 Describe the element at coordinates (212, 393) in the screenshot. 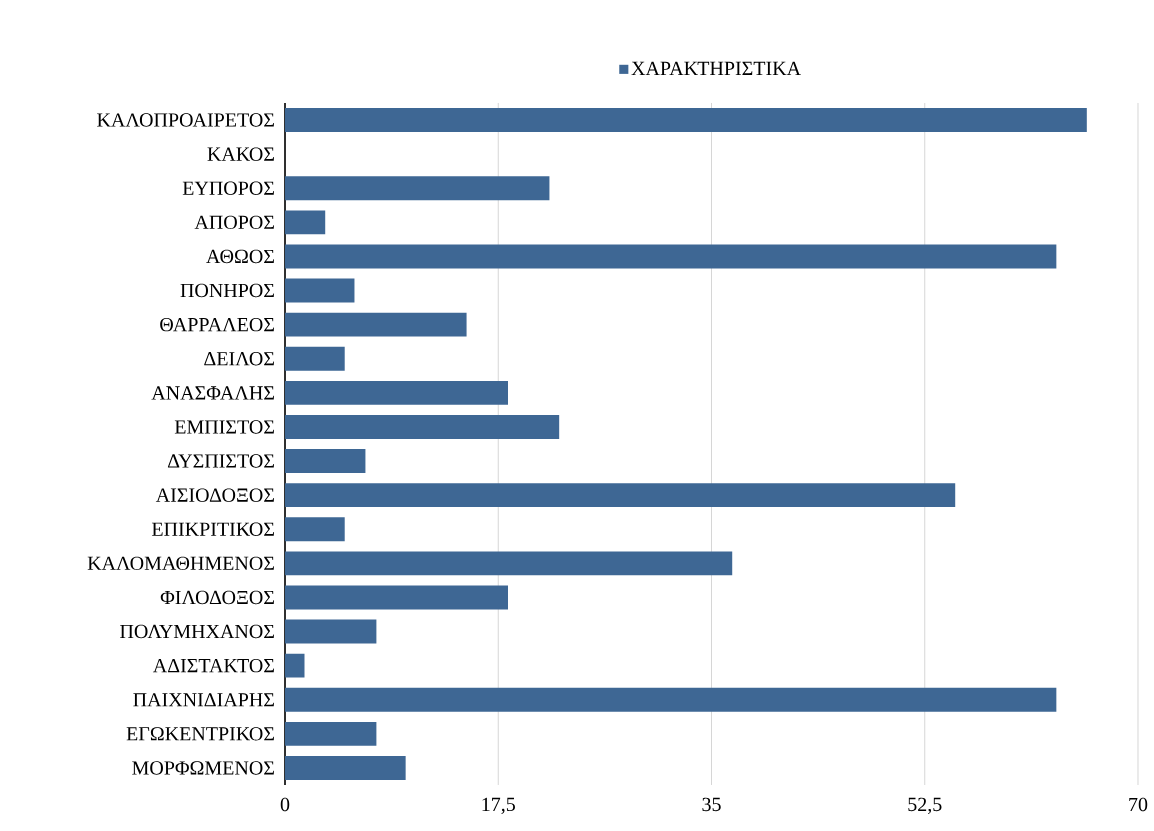

I see `y-tick-label: ΑΝΑΣΦΑΛΗΣ` at that location.